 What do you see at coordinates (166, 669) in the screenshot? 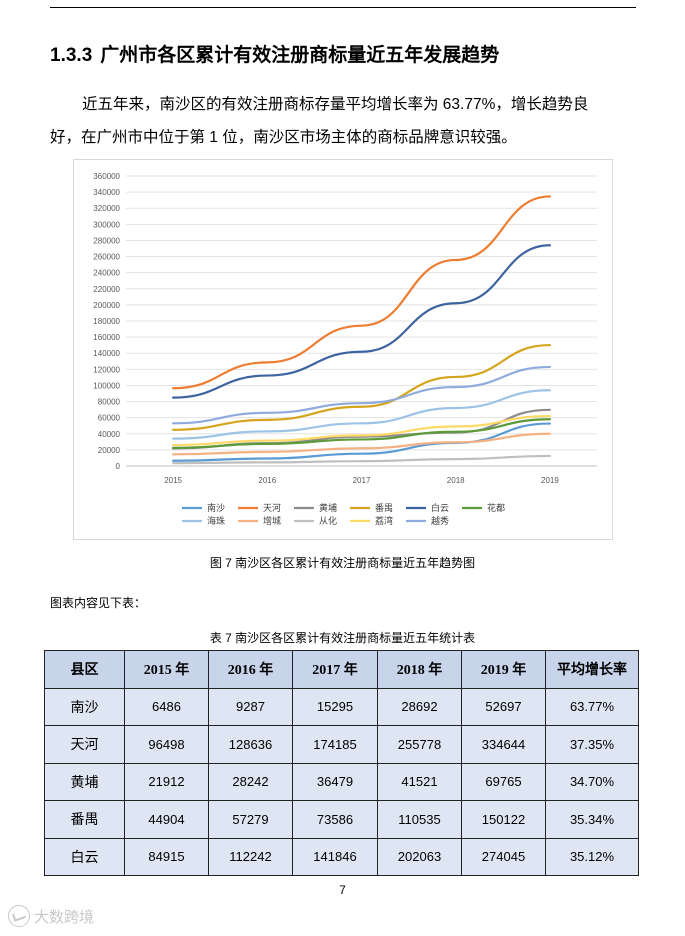
I see `header-2015: 2015 年` at bounding box center [166, 669].